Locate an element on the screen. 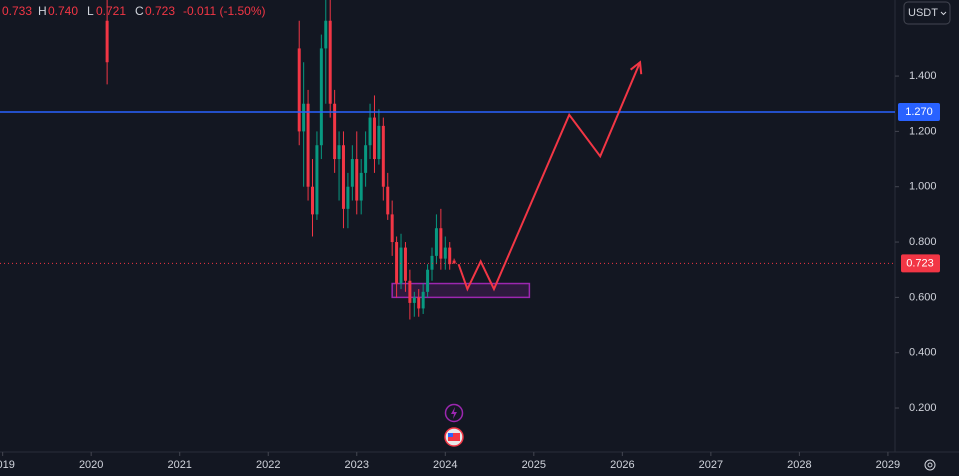 Image resolution: width=959 pixels, height=476 pixels. last-price-tag is located at coordinates (920, 263).